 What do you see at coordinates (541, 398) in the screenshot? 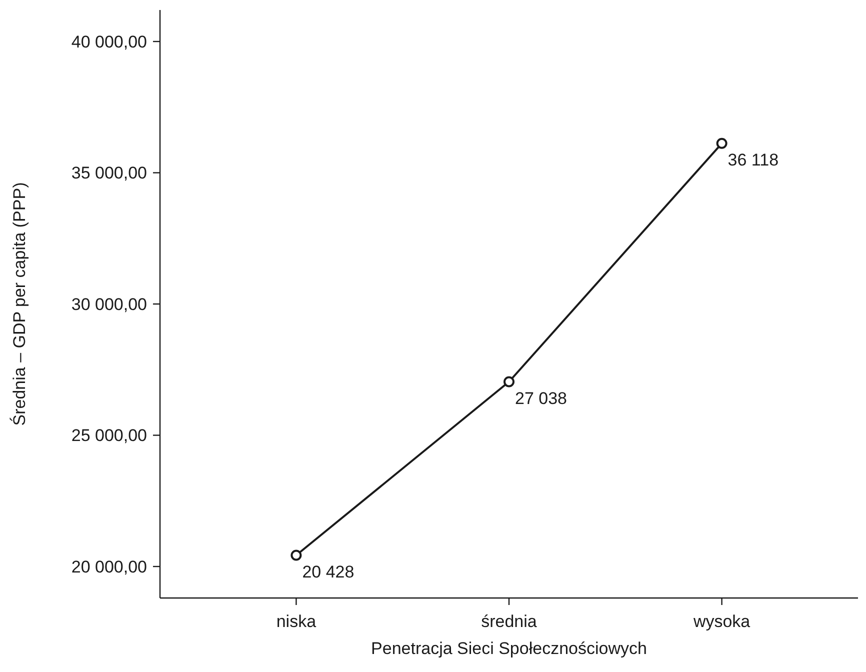
I see `data-label: 27 038` at bounding box center [541, 398].